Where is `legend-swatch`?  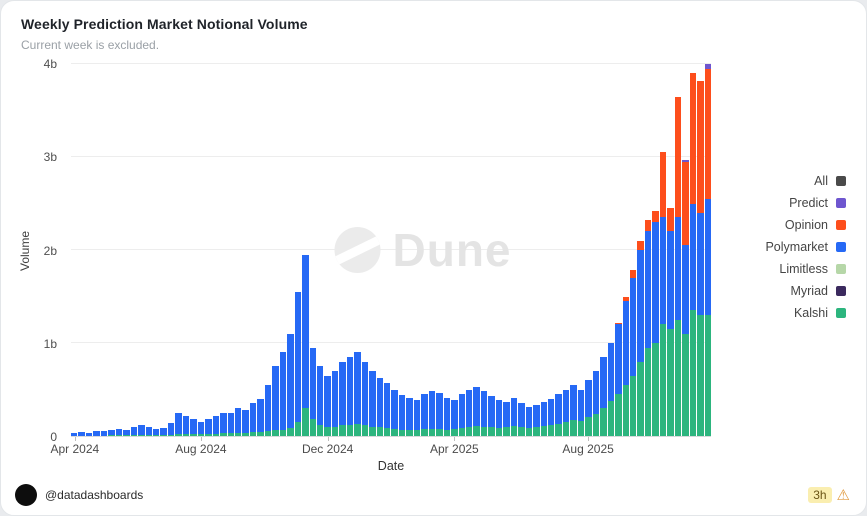
legend-swatch is located at coordinates (841, 290).